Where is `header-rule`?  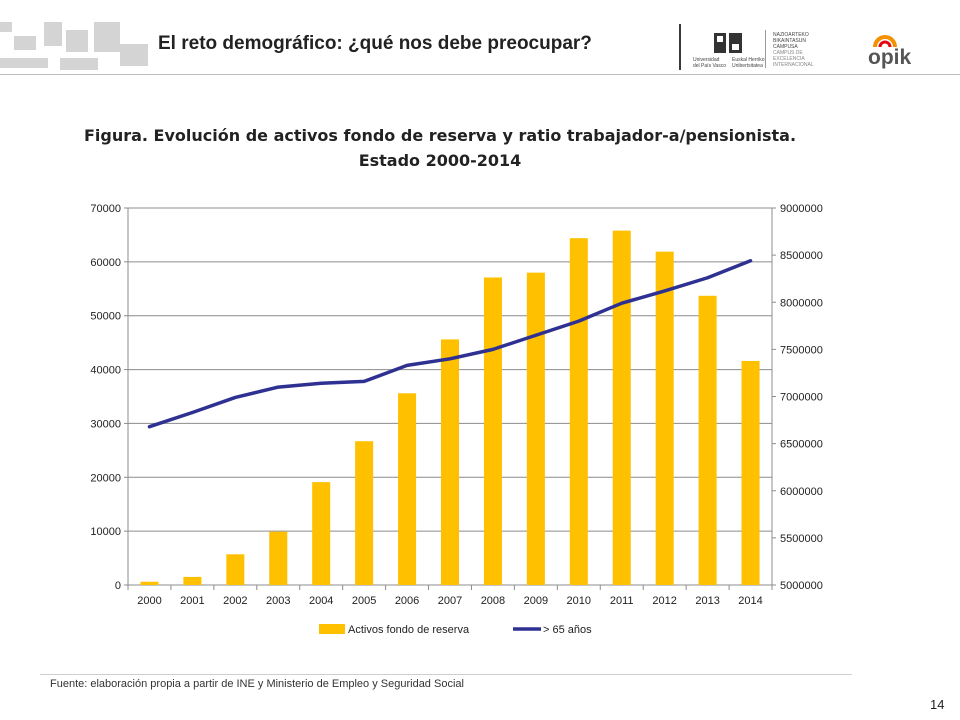
header-rule is located at coordinates (480, 74).